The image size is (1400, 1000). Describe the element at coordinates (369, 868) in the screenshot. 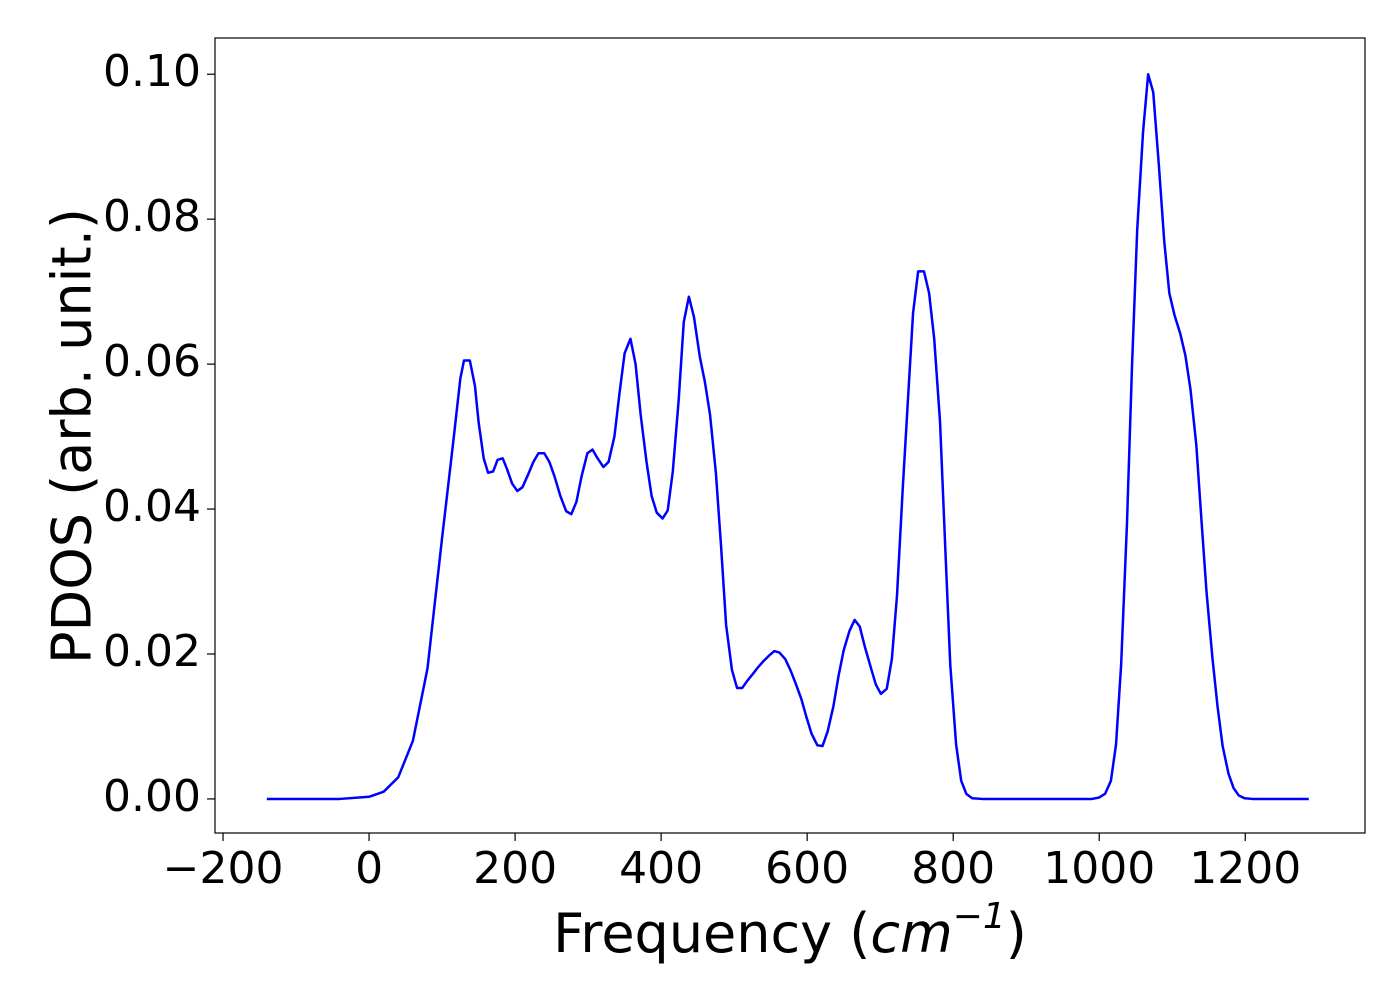

I see `x-tick-label: 0` at that location.